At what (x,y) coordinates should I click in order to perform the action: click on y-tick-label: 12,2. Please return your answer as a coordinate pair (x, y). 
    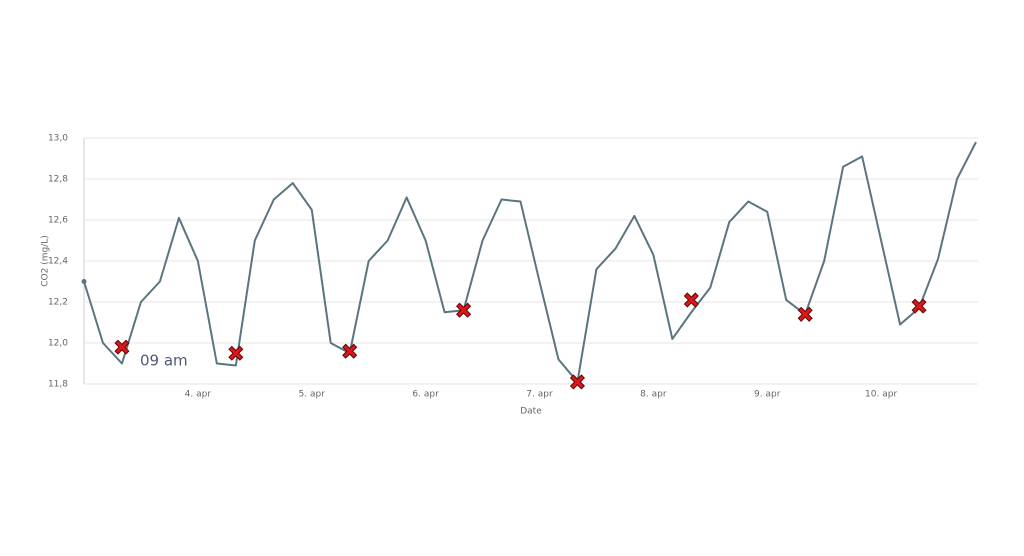
    Looking at the image, I should click on (58, 303).